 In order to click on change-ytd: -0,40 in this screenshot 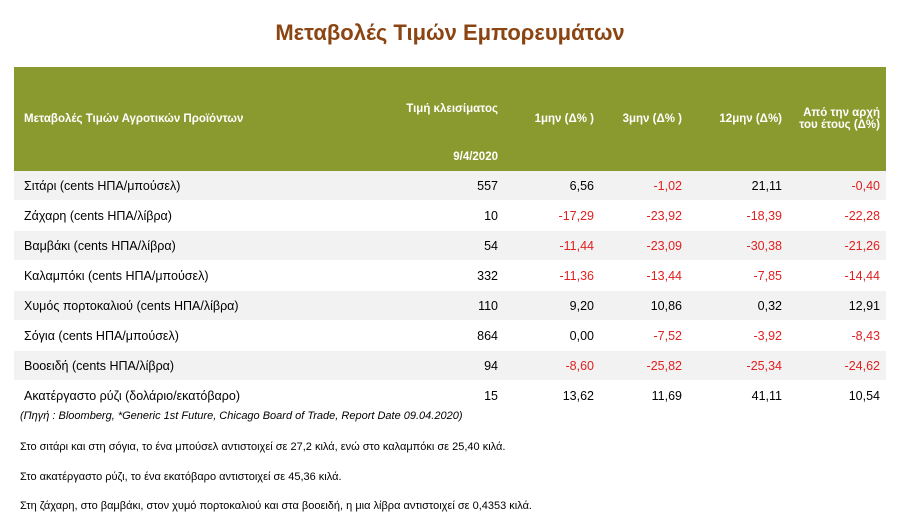, I will do `click(837, 186)`.